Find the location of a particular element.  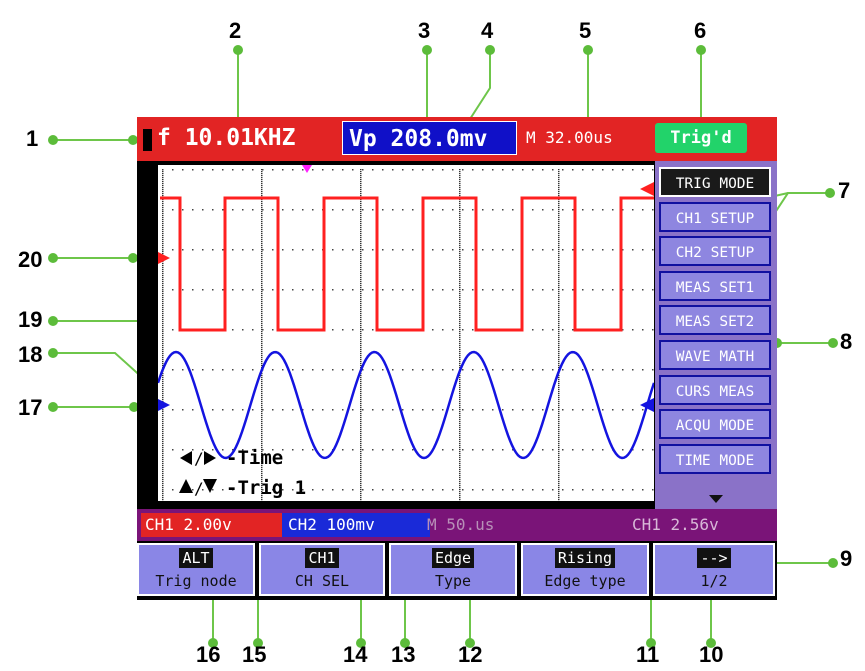

ch1-scale-readout: CH1 2.00v is located at coordinates (212, 525).